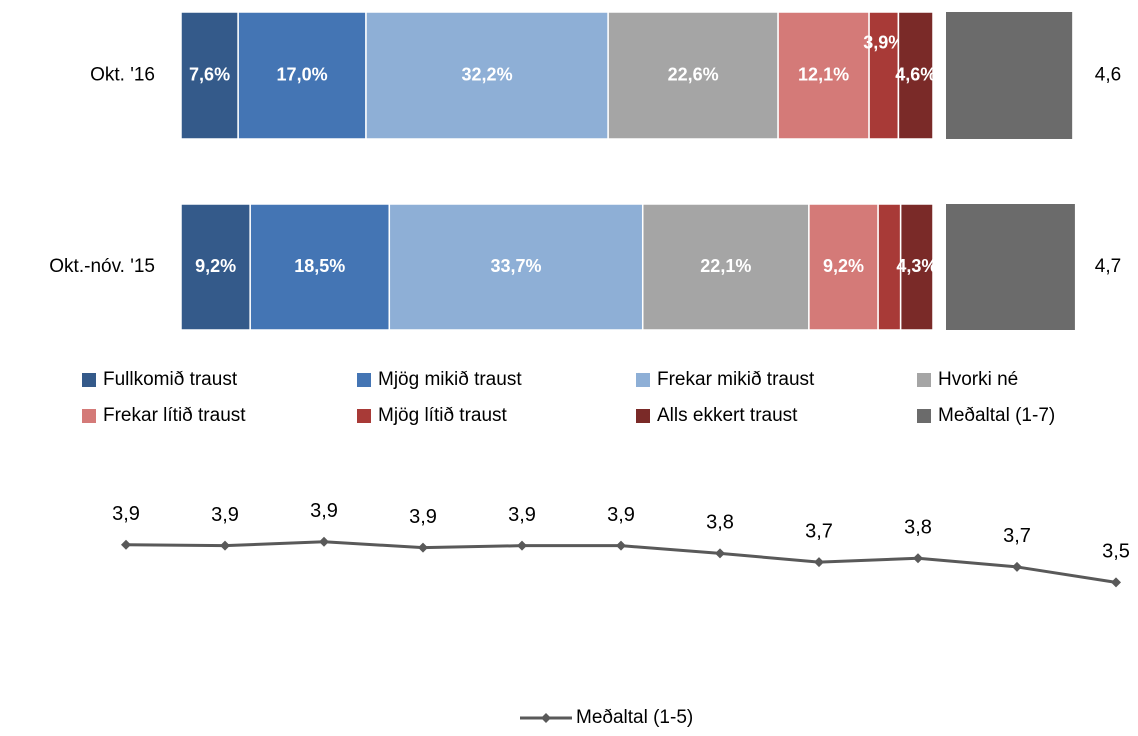 This screenshot has height=736, width=1138. I want to click on data-label: 3,5, so click(1116, 552).